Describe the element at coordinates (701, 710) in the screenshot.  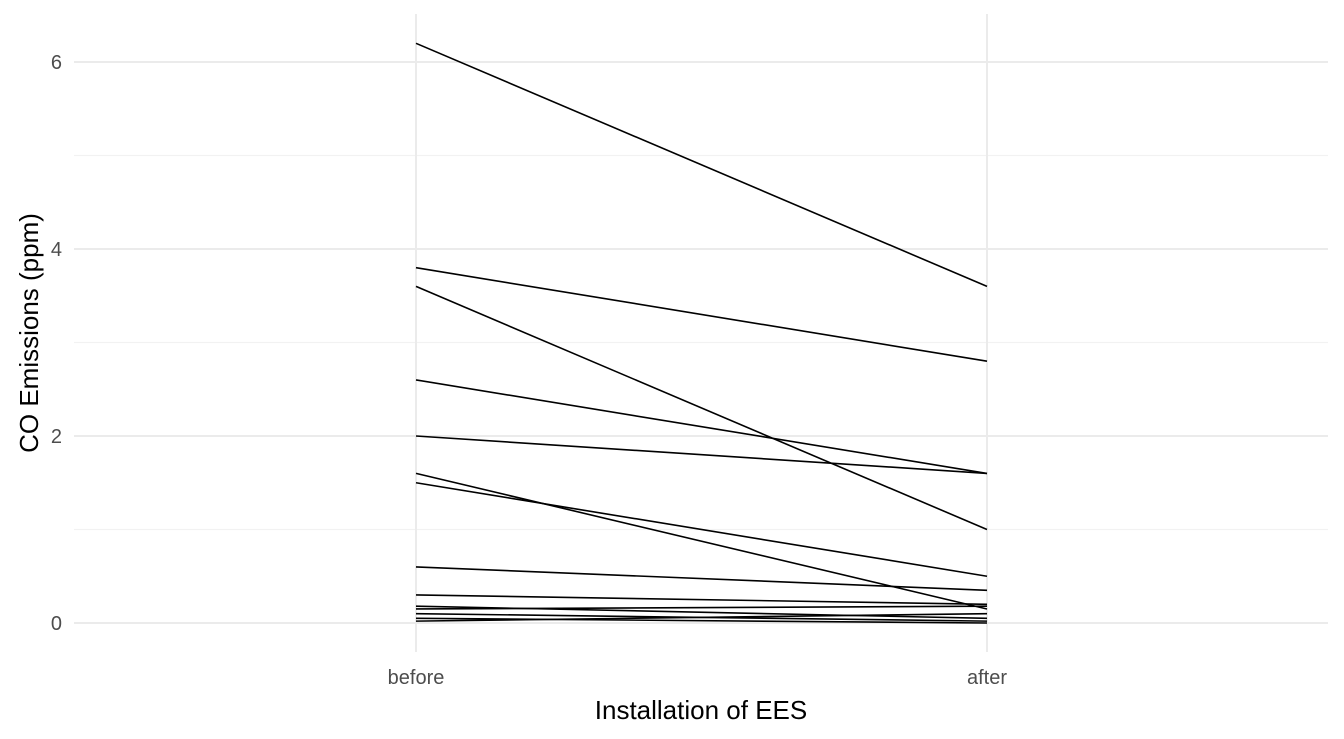
I see `x-axis-title: Installation of EES` at that location.